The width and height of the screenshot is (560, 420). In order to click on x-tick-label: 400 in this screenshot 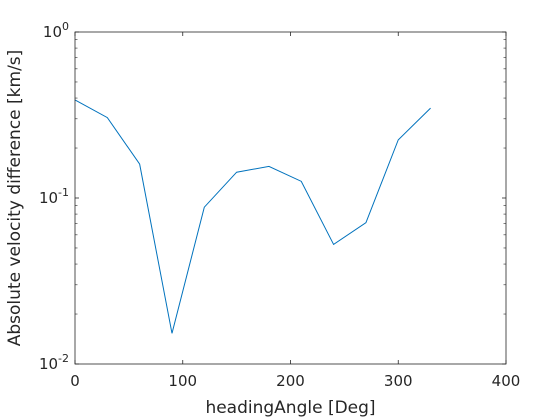, I will do `click(506, 381)`.